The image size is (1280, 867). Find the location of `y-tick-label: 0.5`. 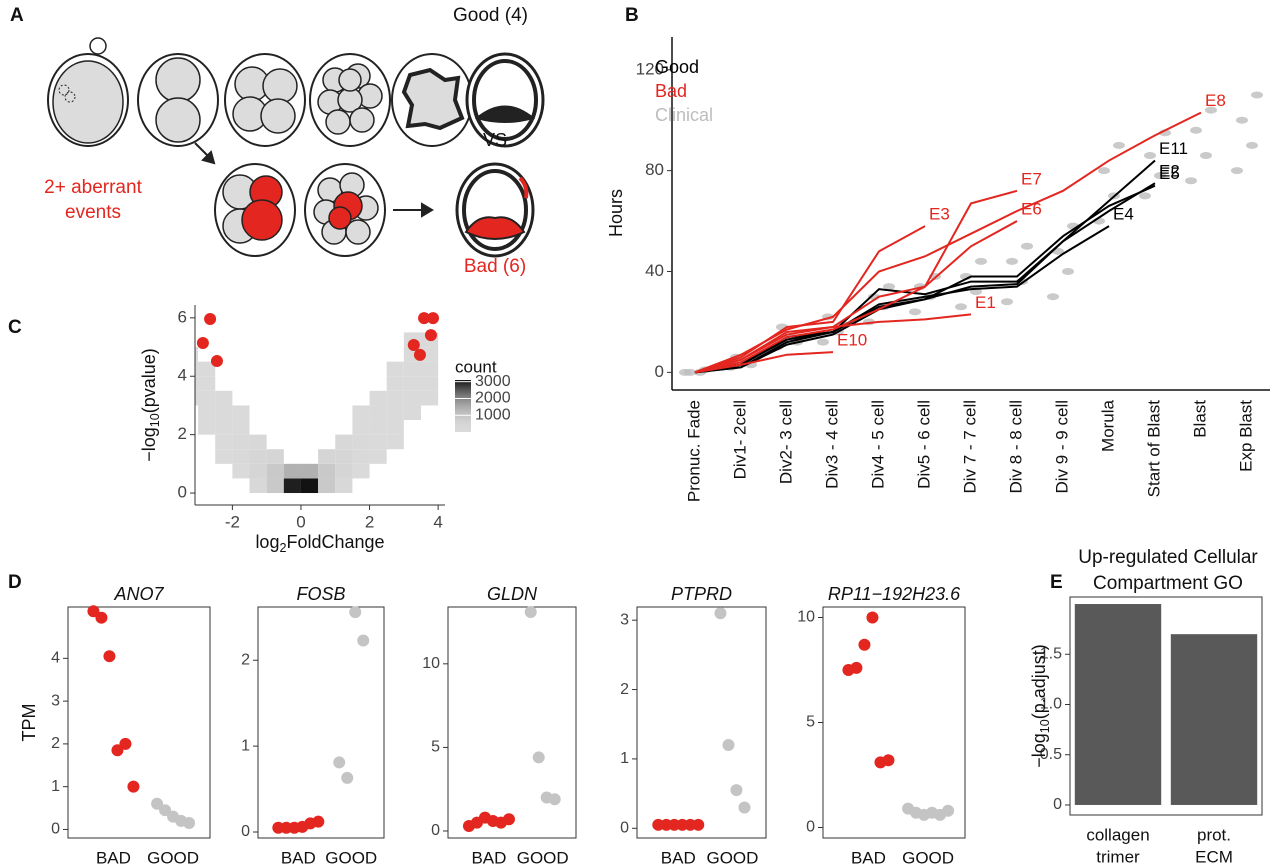

y-tick-label: 0.5 is located at coordinates (1051, 754).